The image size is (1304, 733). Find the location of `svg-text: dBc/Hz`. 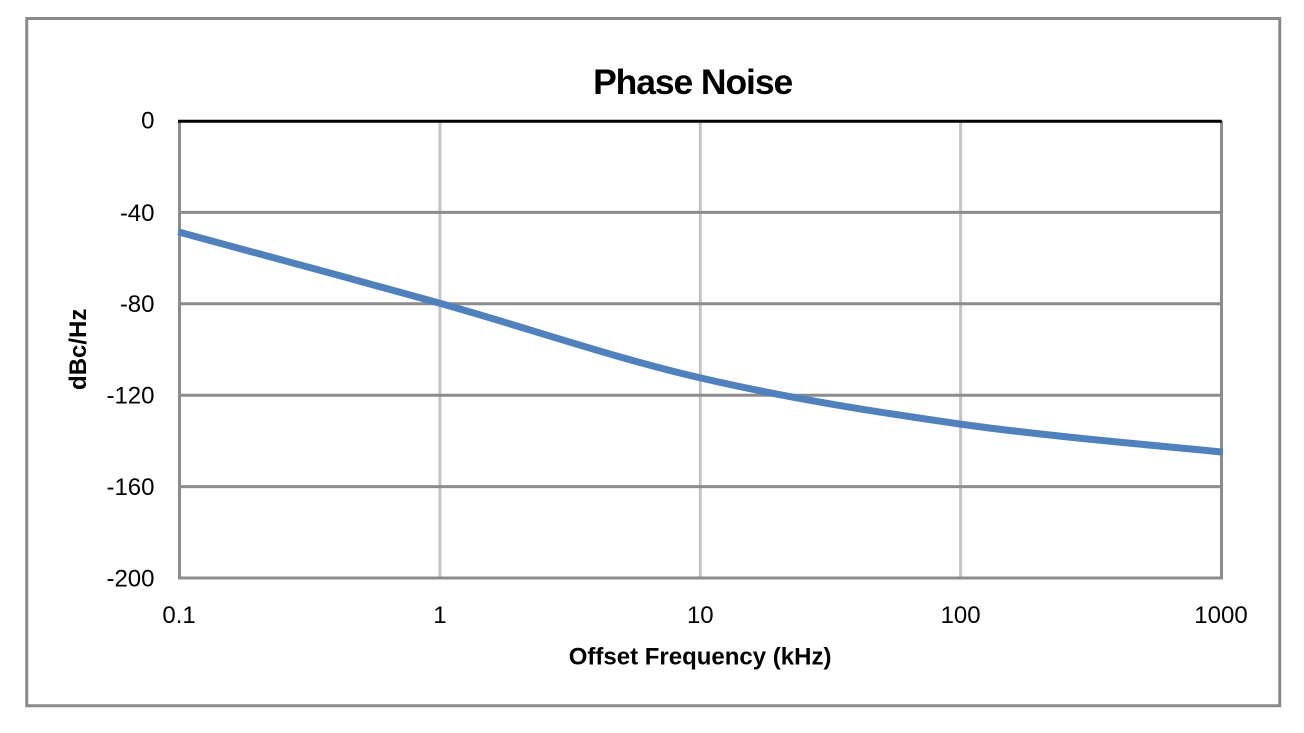

svg-text: dBc/Hz is located at coordinates (78, 349).